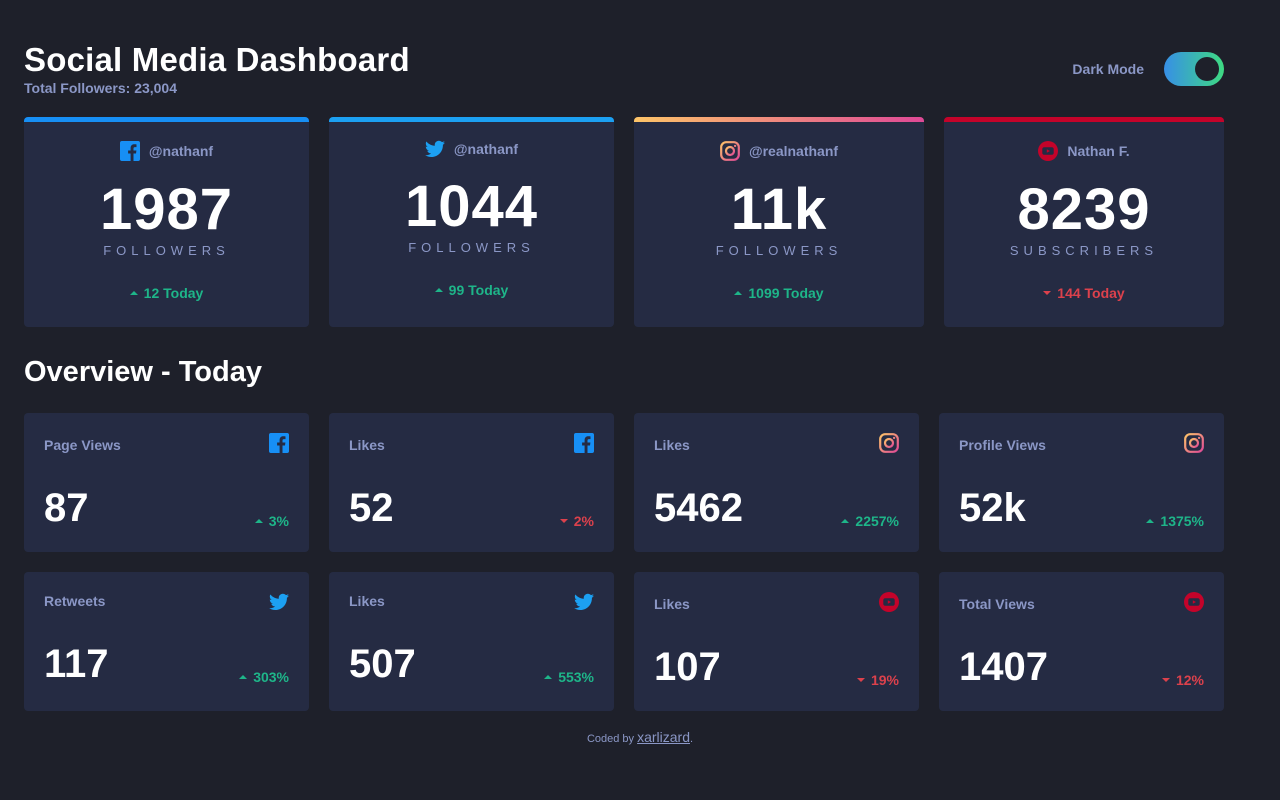 This screenshot has width=1280, height=800. I want to click on metric-change-text: 19%, so click(884, 680).